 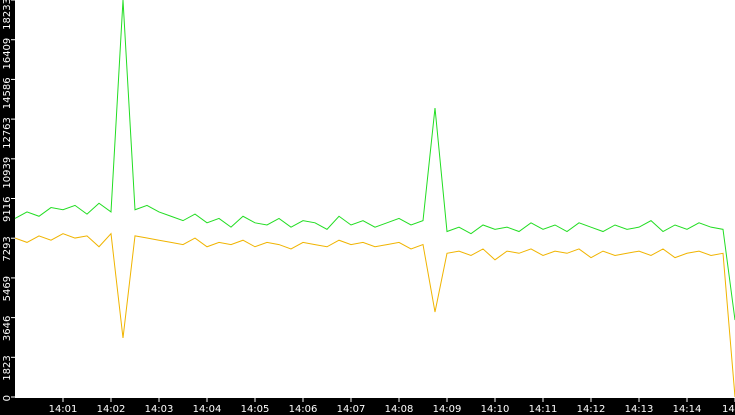 I want to click on y-tick-label: 9116, so click(x=7, y=209).